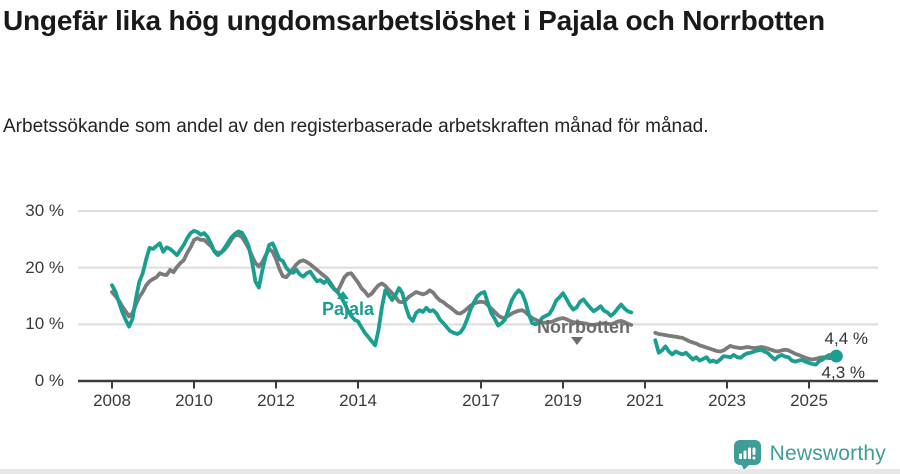 This screenshot has height=474, width=900. I want to click on series-label-norrbotten: Norrbotten, so click(583, 331).